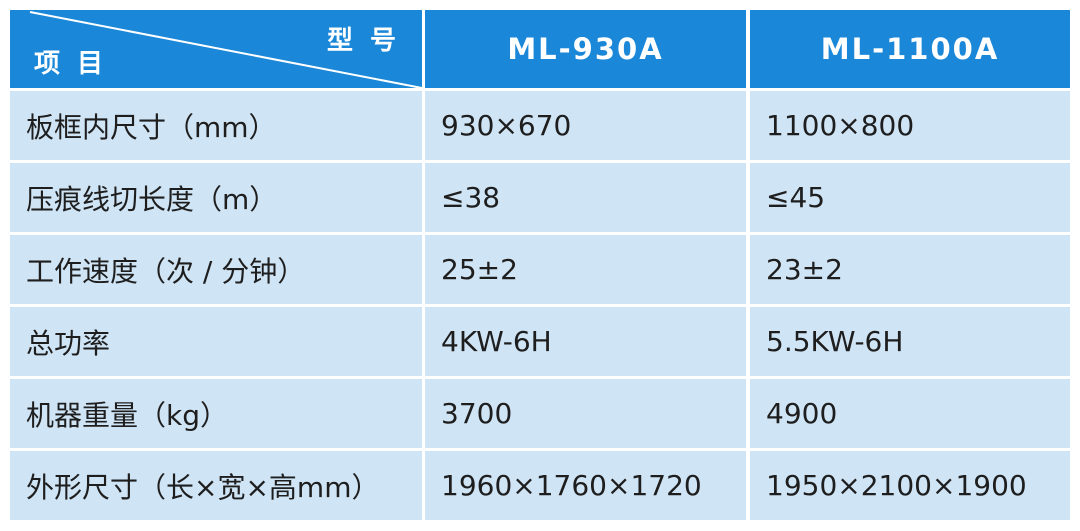  I want to click on cell-value: ≤45, so click(910, 197).